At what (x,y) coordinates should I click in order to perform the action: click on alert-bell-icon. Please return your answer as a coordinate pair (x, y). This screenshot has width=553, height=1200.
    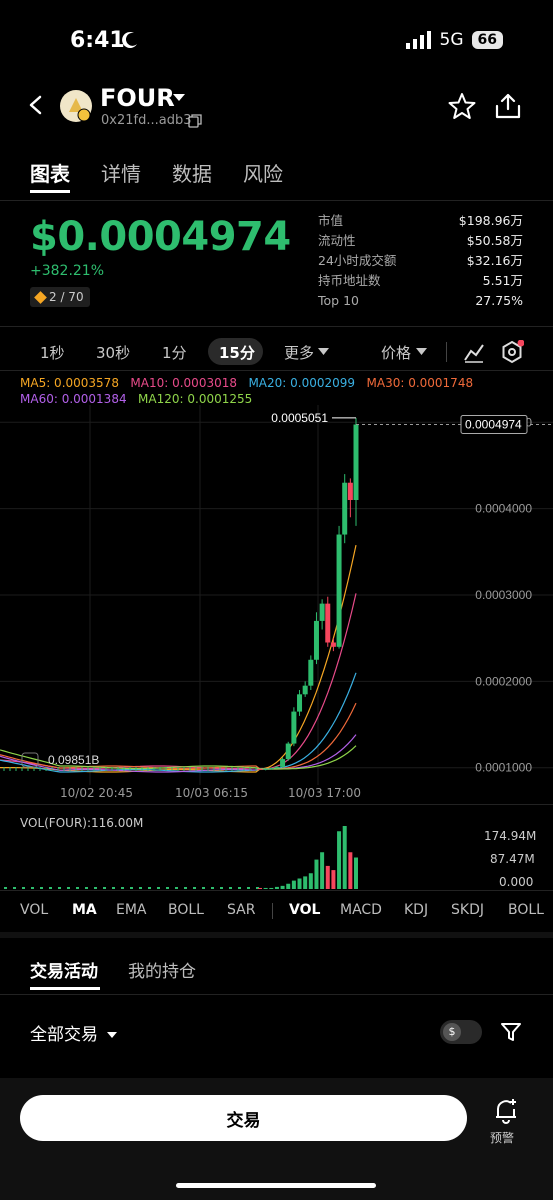
    Looking at the image, I should click on (506, 1111).